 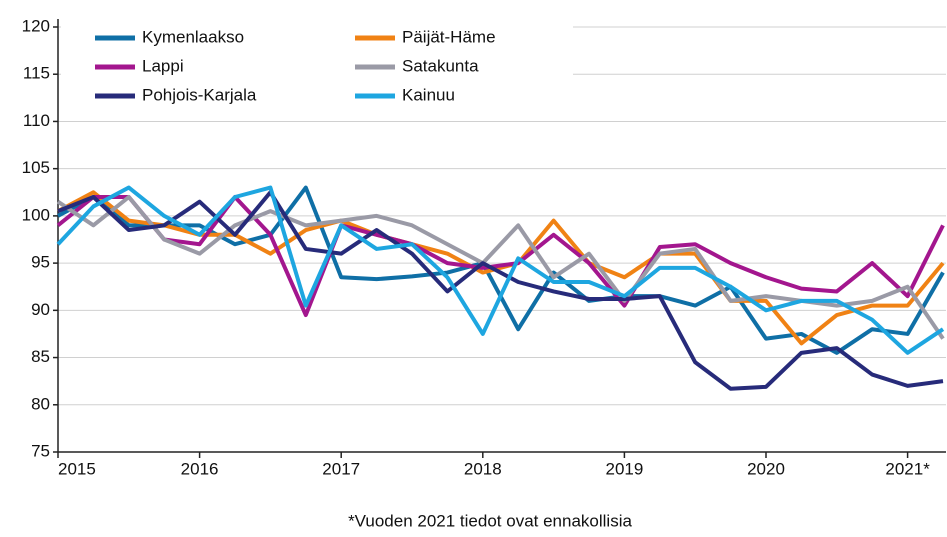 I want to click on annotation: *Vuoden 2021 tiedot ovat ennakollisia, so click(x=490, y=520).